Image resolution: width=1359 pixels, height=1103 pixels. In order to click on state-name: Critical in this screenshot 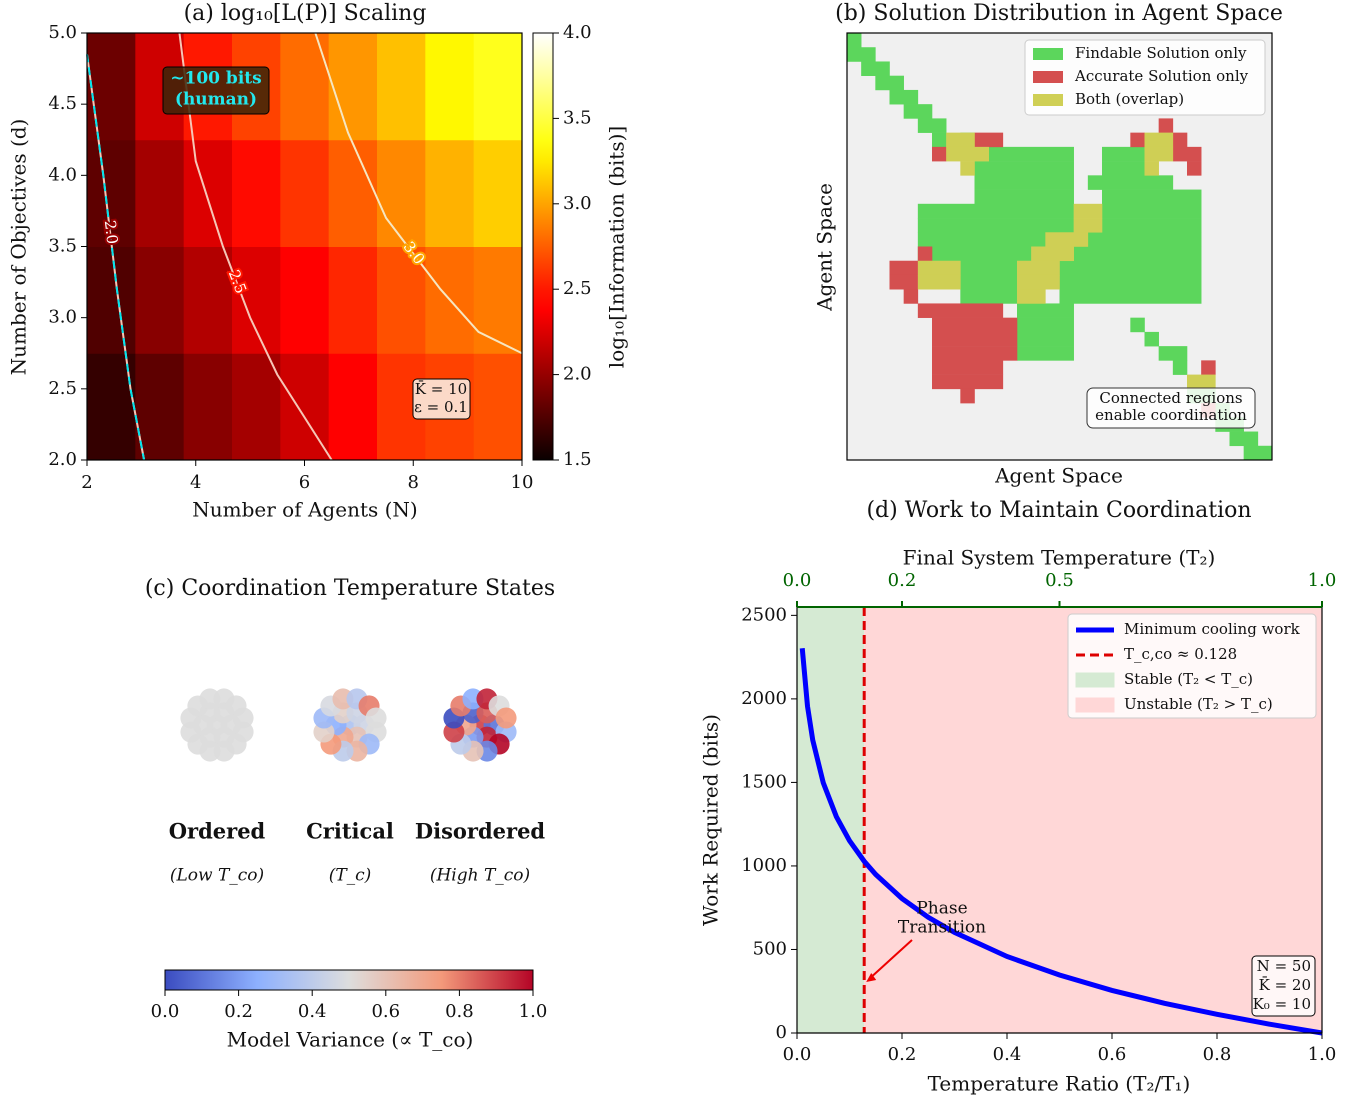, I will do `click(350, 831)`.